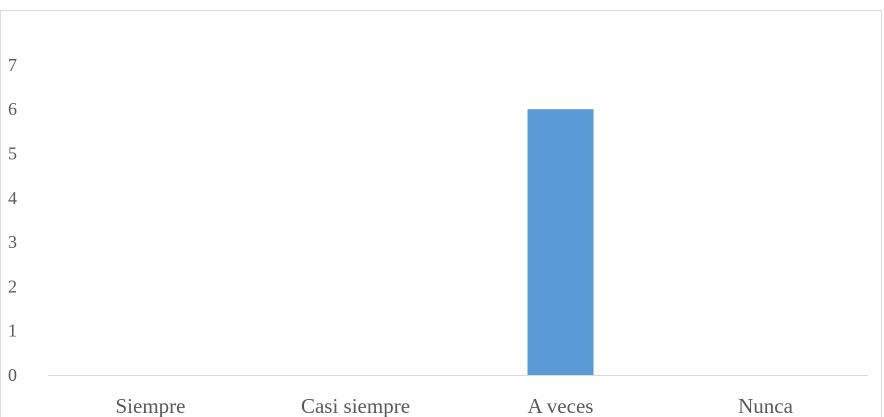 Image resolution: width=884 pixels, height=417 pixels. I want to click on y-tick-label: 6, so click(12, 109).